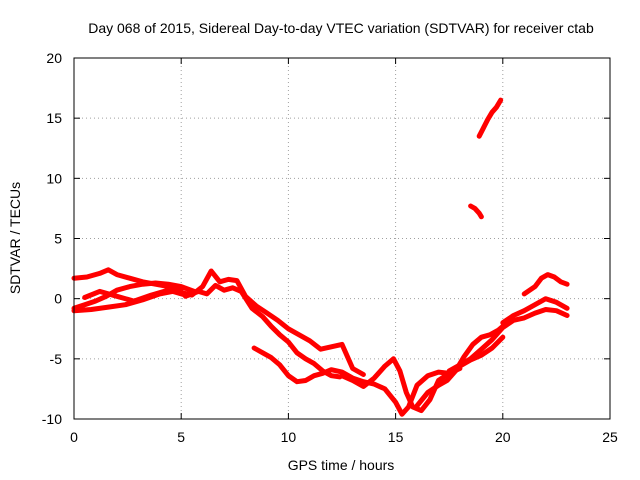  Describe the element at coordinates (181, 437) in the screenshot. I see `x-tick-label: 5` at that location.